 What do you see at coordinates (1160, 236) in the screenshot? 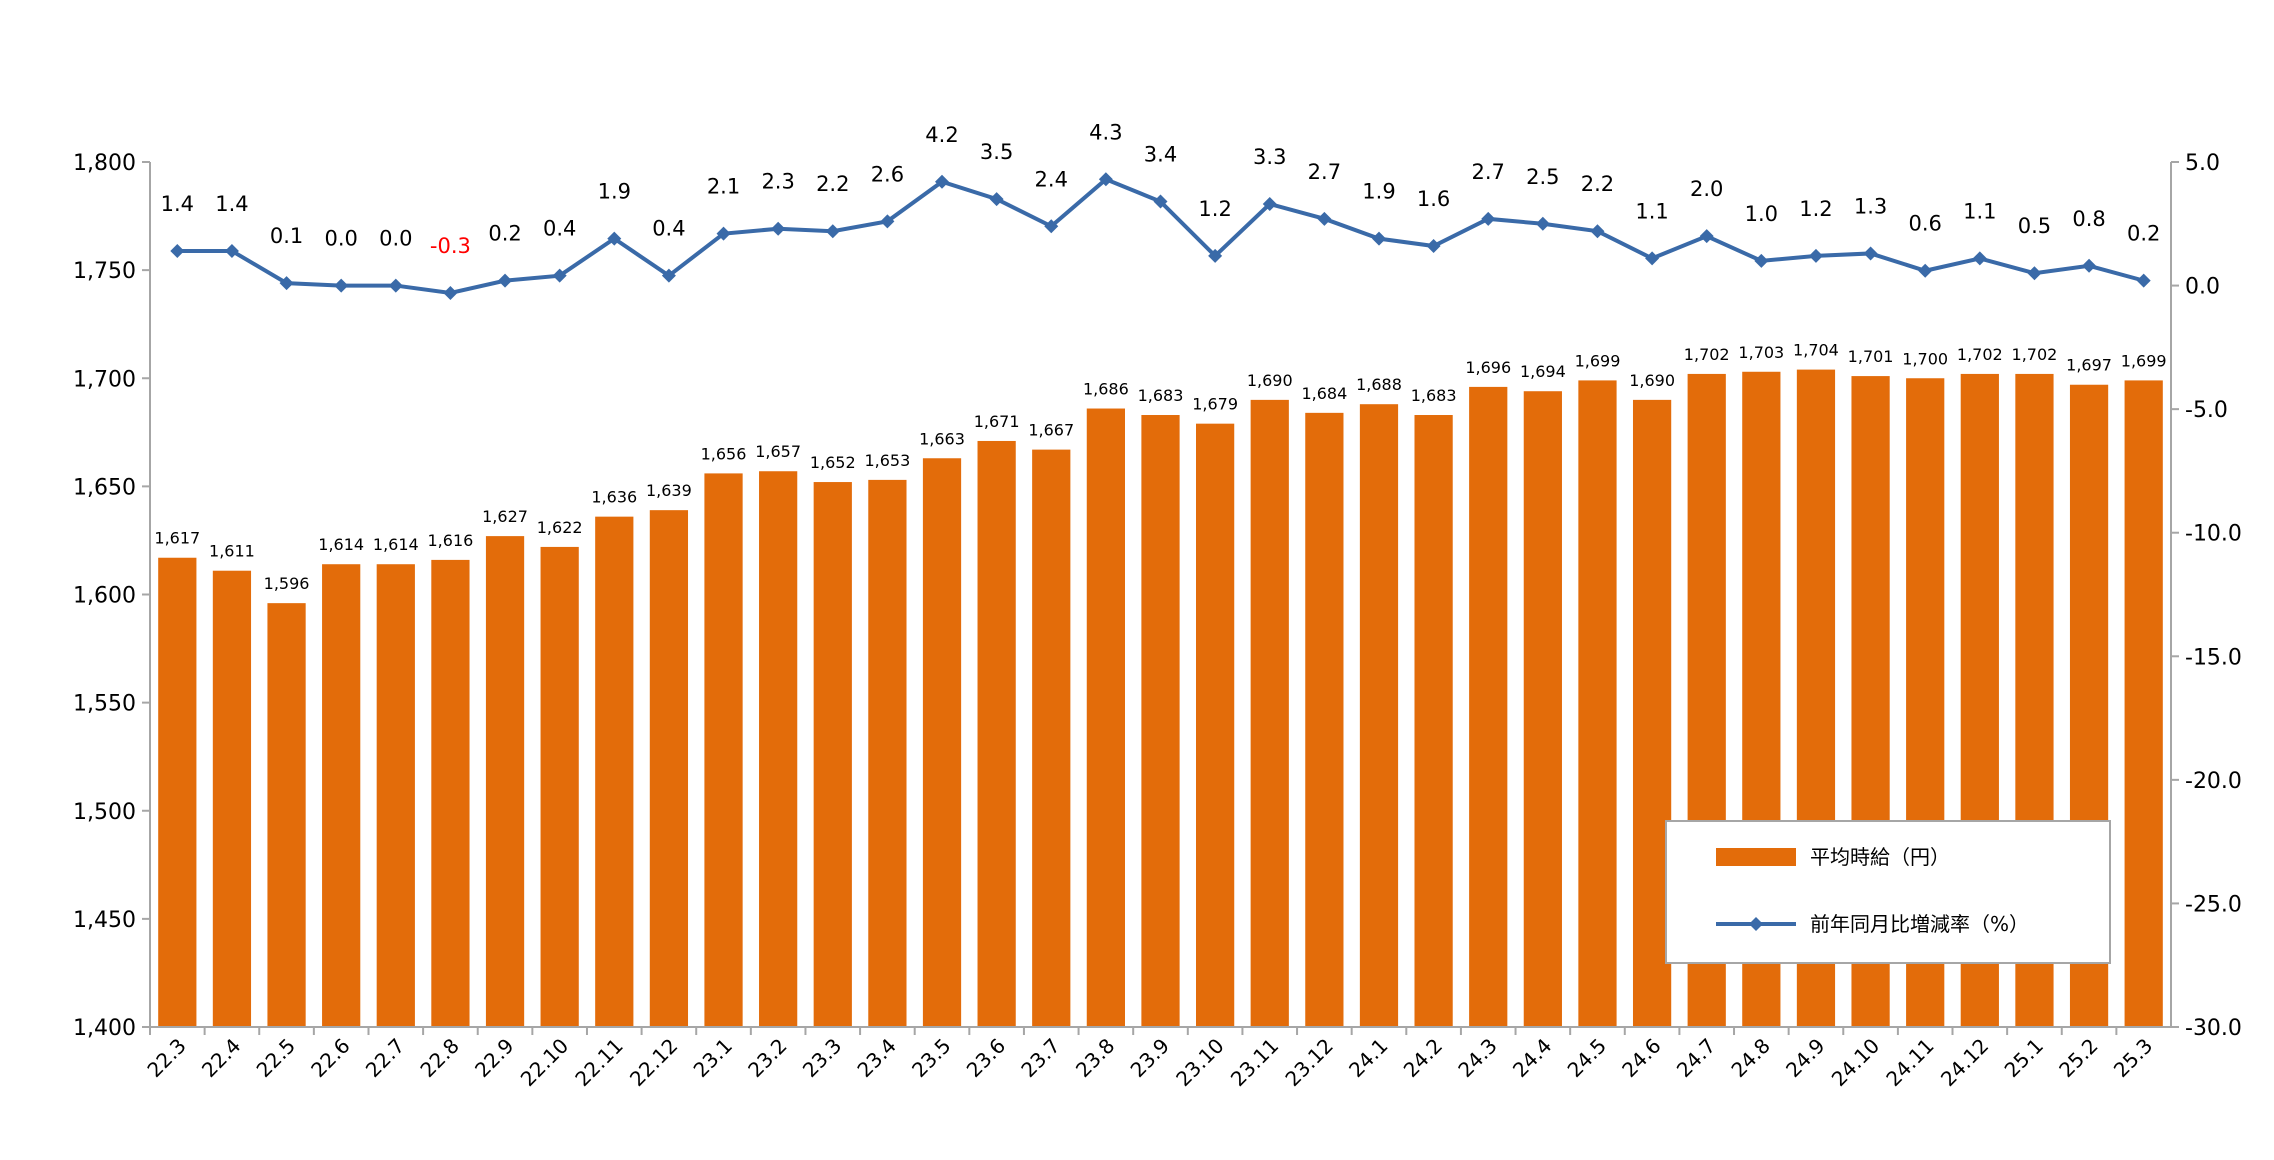
I see `line-series` at bounding box center [1160, 236].